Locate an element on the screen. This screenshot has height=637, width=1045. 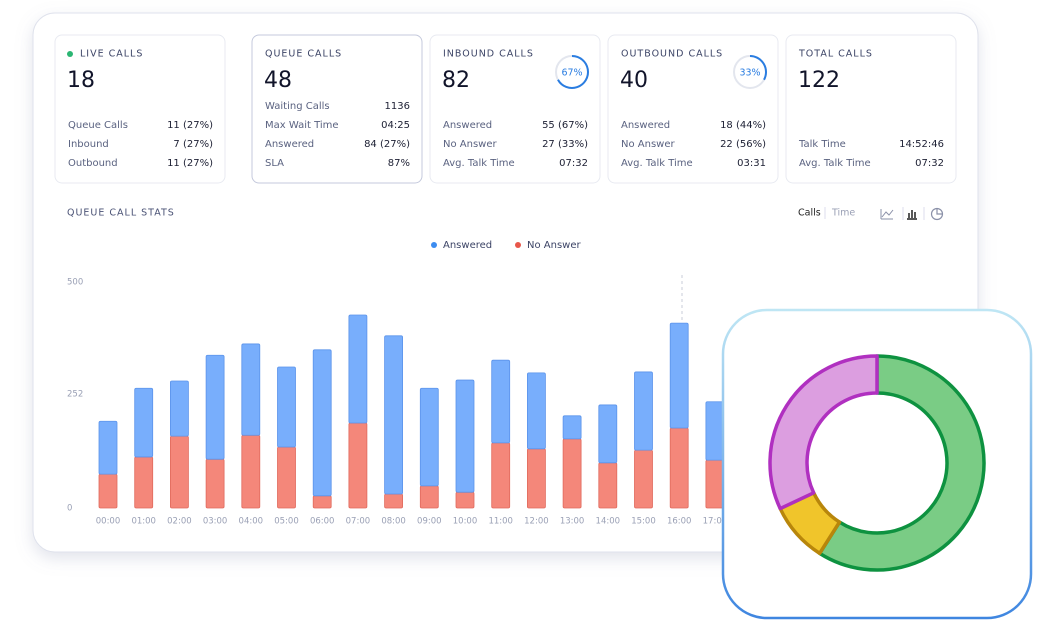
card-title: LIVE CALLS is located at coordinates (111, 54).